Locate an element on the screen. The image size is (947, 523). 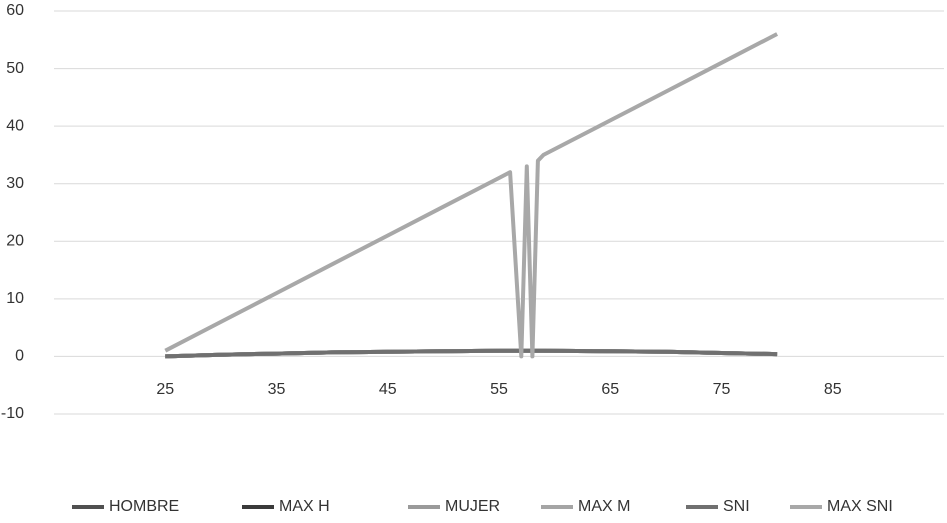
y-tick-label: 20 is located at coordinates (15, 241).